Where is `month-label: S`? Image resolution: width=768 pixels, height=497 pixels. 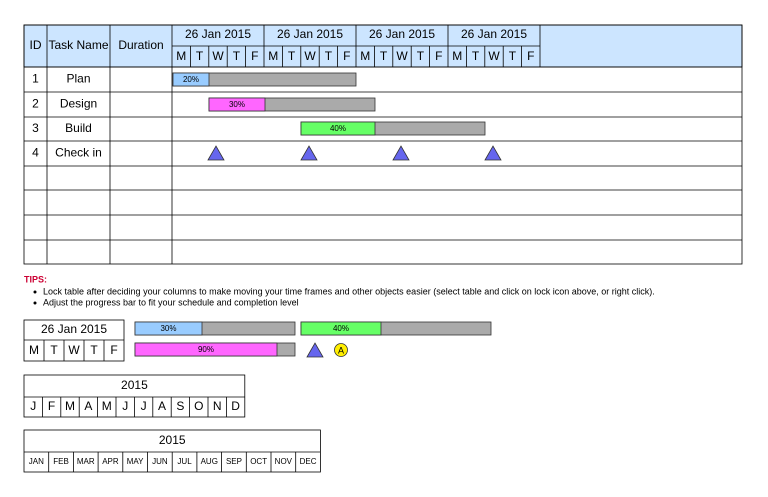 month-label: S is located at coordinates (180, 406).